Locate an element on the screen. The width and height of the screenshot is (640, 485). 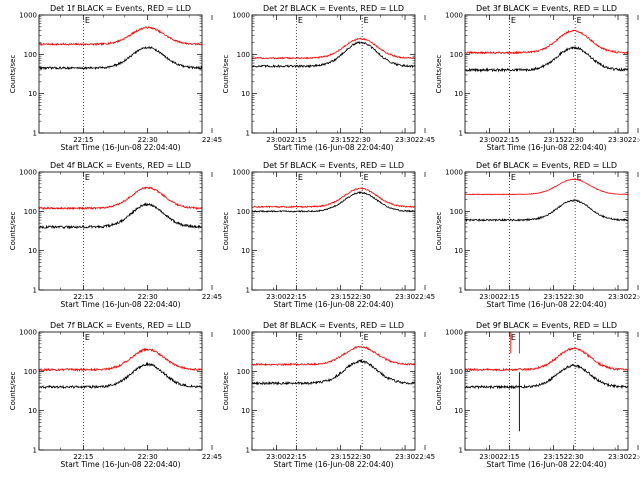
plot-title: Det 9f BLACK = Events, RED = LLD is located at coordinates (546, 325).